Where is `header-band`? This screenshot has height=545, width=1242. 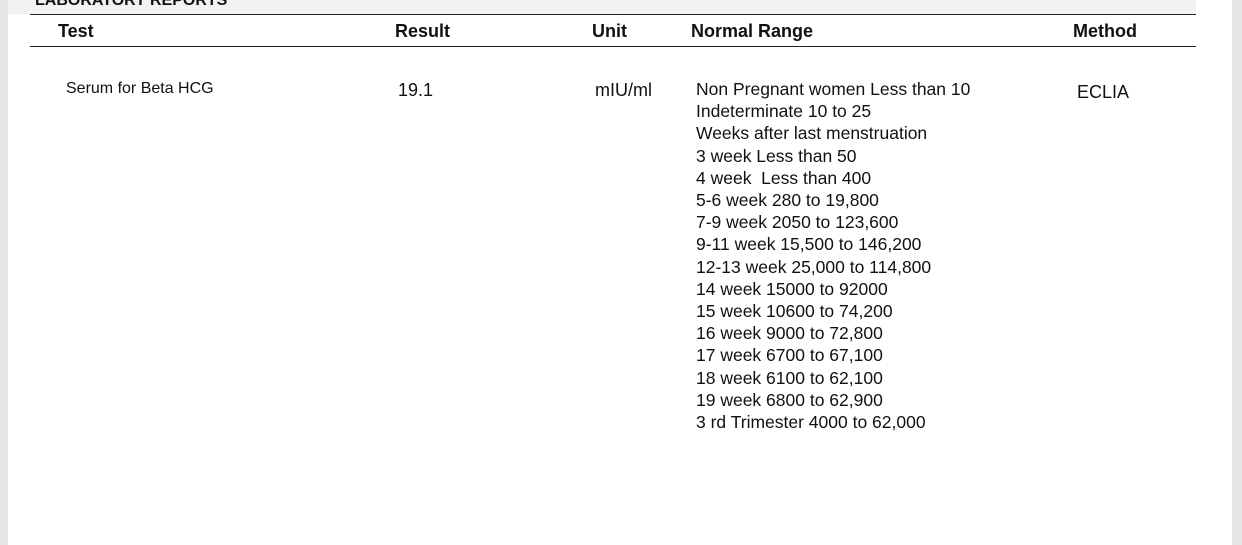
header-band is located at coordinates (602, 7).